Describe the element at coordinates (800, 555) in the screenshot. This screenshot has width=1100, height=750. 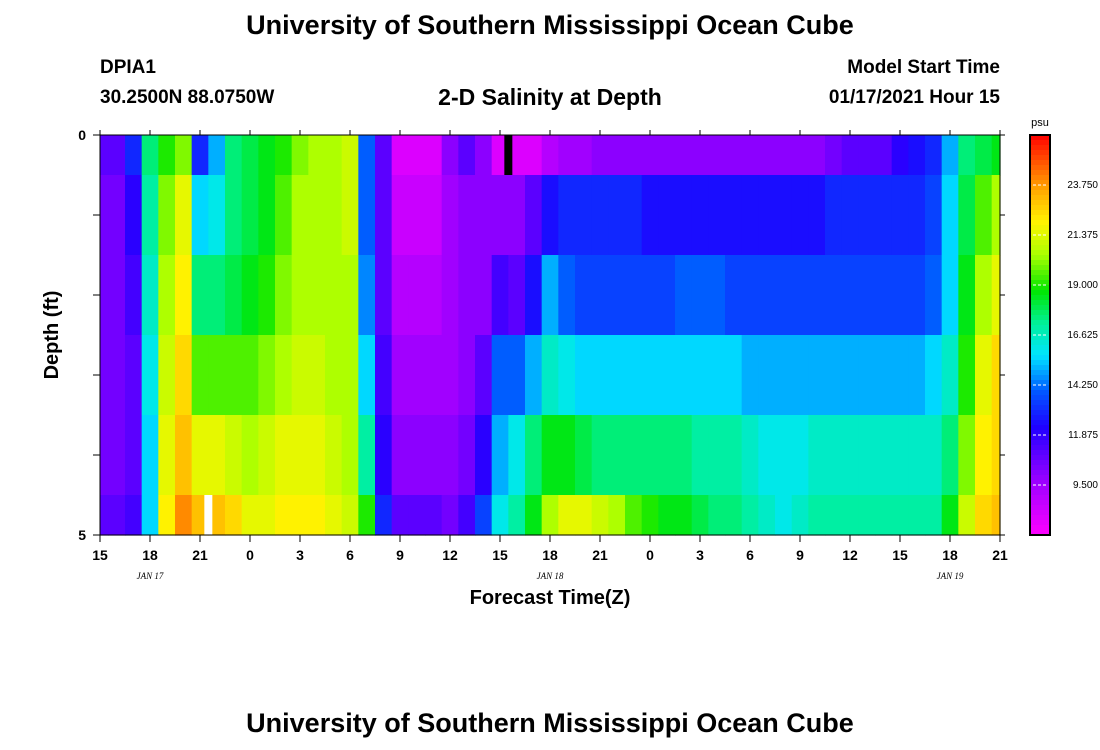
I see `x-tick-label: 9` at that location.